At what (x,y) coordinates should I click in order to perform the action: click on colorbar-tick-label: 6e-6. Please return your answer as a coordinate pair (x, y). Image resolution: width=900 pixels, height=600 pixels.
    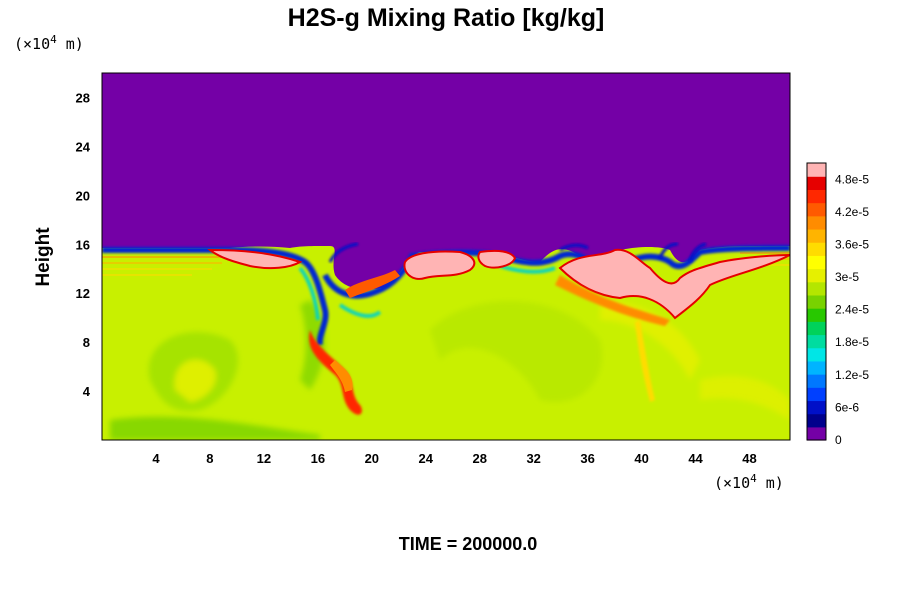
    Looking at the image, I should click on (847, 407).